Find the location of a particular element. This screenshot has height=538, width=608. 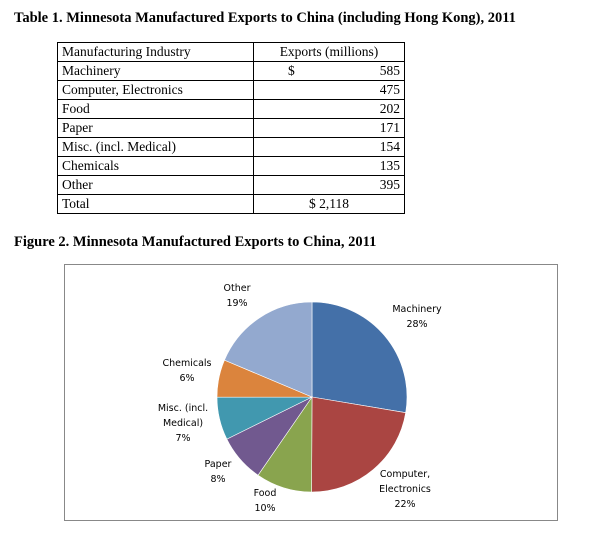

slice-label: Misc. (incl. Medical) 7% is located at coordinates (183, 423).